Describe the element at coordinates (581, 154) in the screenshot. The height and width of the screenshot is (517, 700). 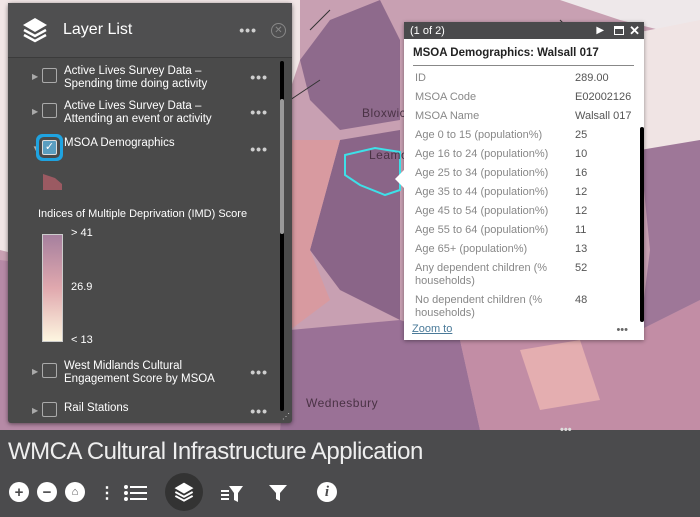
I see `field-value: 10` at that location.